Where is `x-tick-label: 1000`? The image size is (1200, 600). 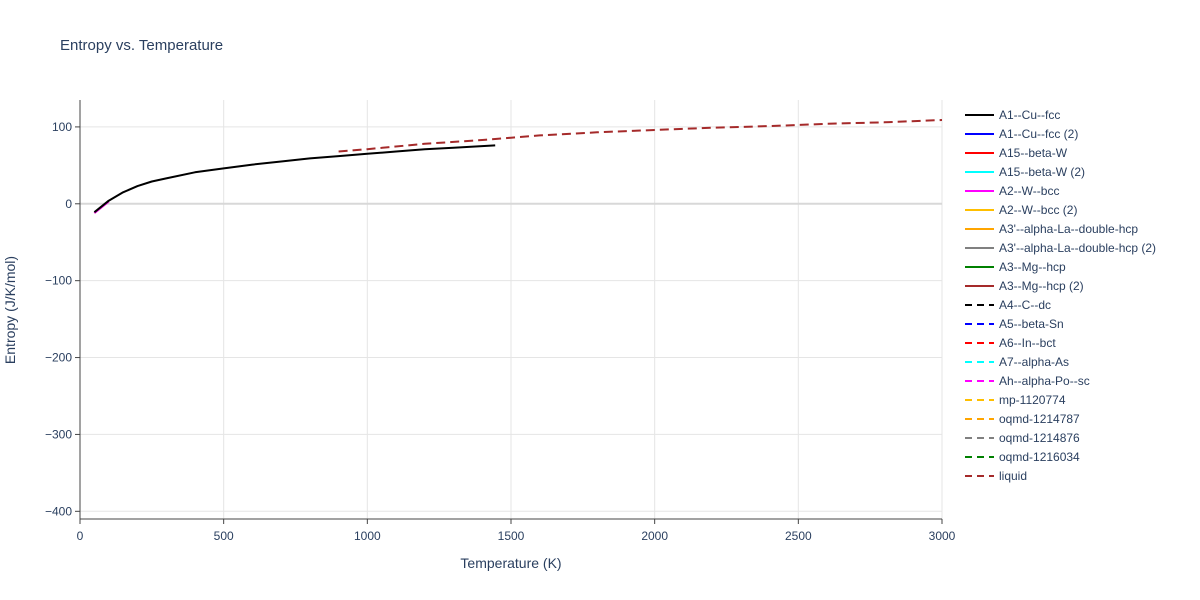
x-tick-label: 1000 is located at coordinates (367, 536).